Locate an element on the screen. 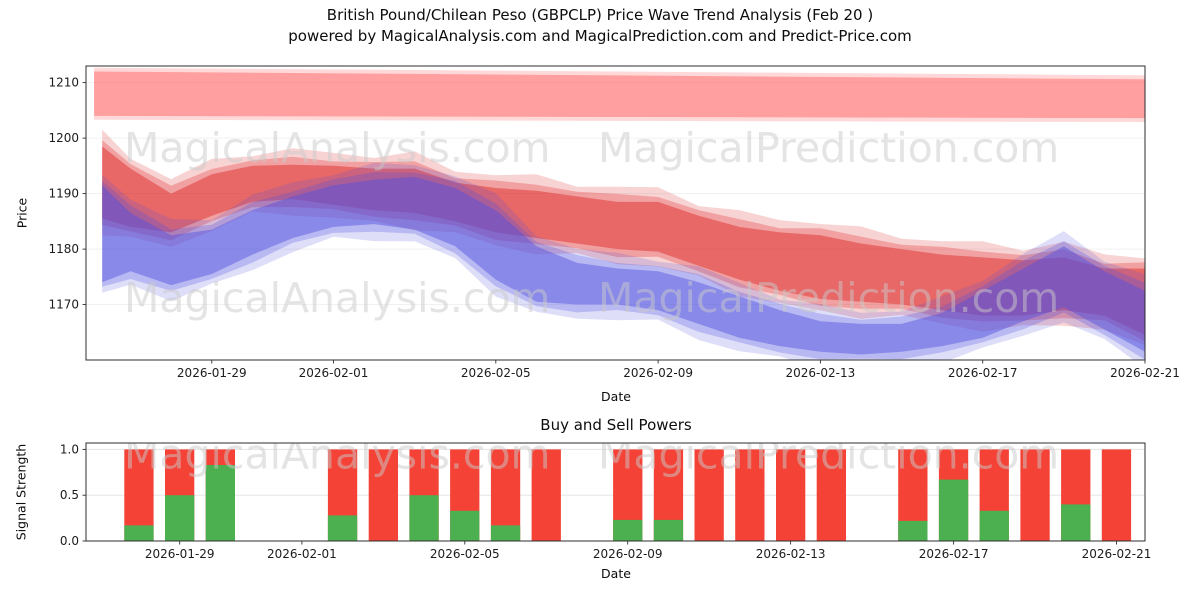 This screenshot has width=1200, height=600. upper-resistance-zone is located at coordinates (619, 95).